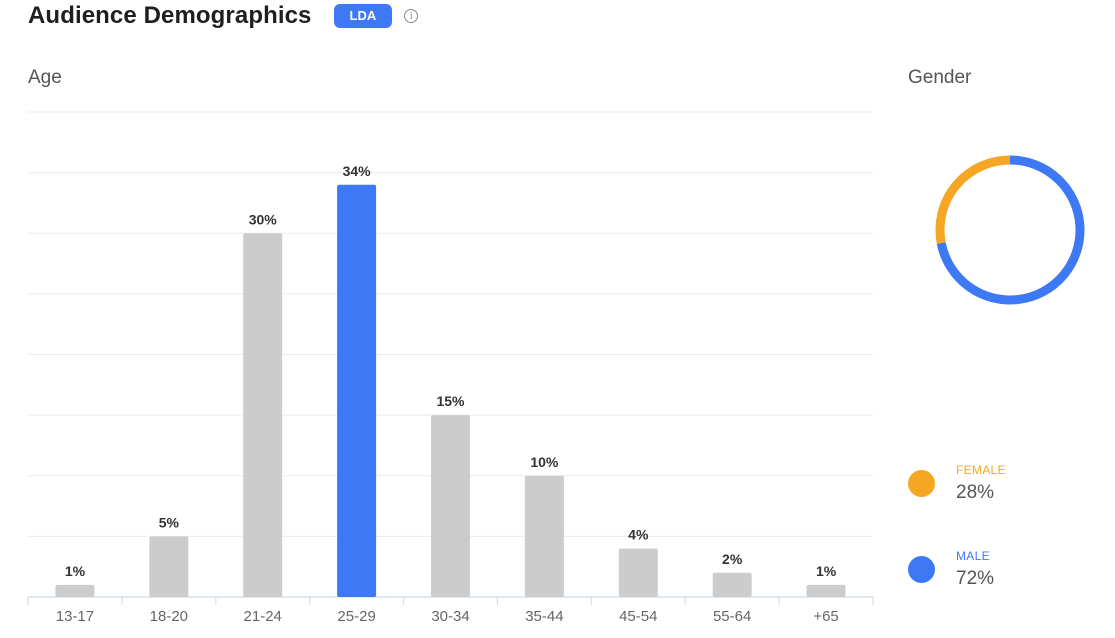 This screenshot has height=638, width=1115. Describe the element at coordinates (951, 569) in the screenshot. I see `legend-item-male: MALE 72%` at that location.